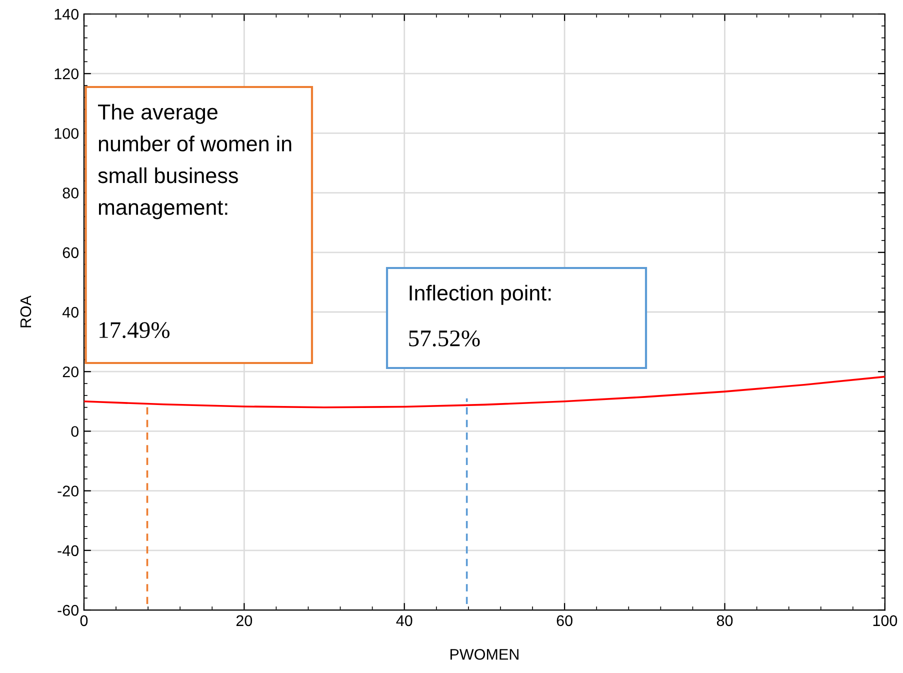  Describe the element at coordinates (26, 311) in the screenshot. I see `y-axis-title: ROA` at that location.